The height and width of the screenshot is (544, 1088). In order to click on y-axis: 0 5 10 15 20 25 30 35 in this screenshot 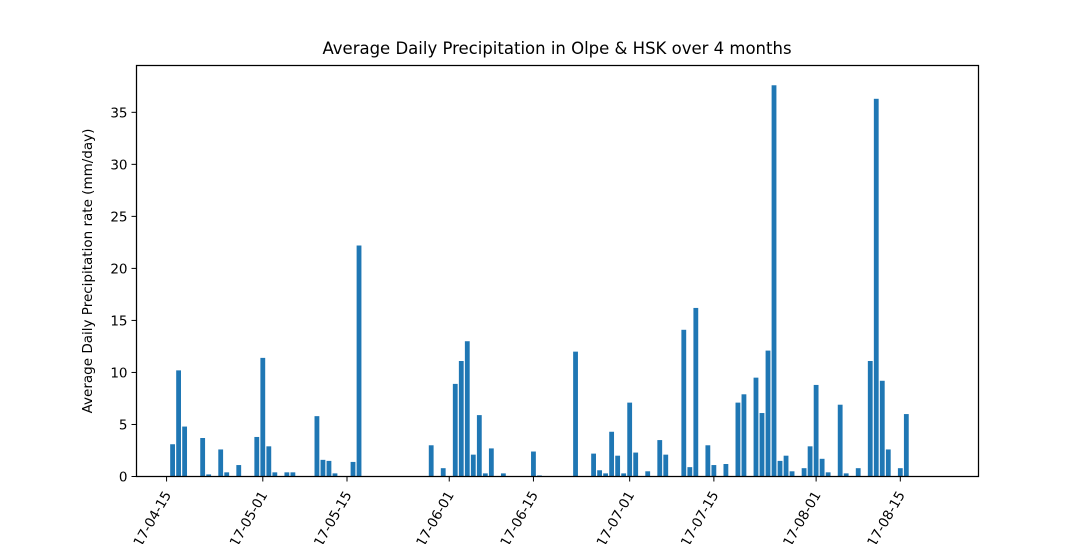, I will do `click(123, 295)`.